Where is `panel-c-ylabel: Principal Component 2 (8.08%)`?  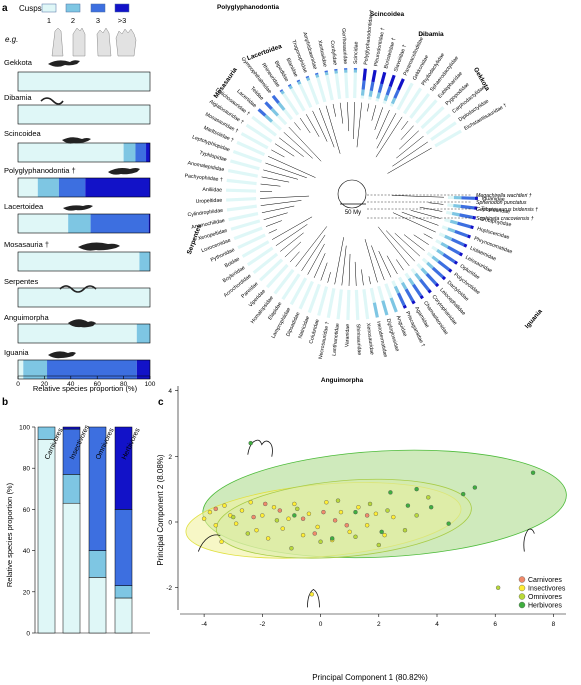 panel-c-ylabel: Principal Component 2 (8.08%) is located at coordinates (160, 510).